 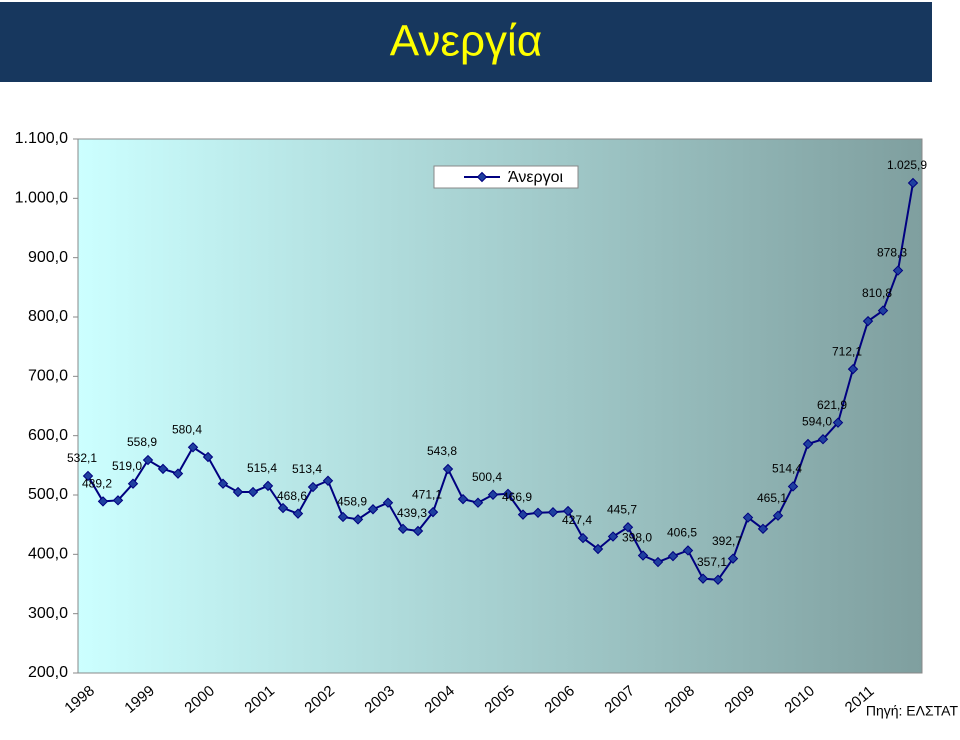 I want to click on x-tick-label: 2002, so click(x=319, y=699).